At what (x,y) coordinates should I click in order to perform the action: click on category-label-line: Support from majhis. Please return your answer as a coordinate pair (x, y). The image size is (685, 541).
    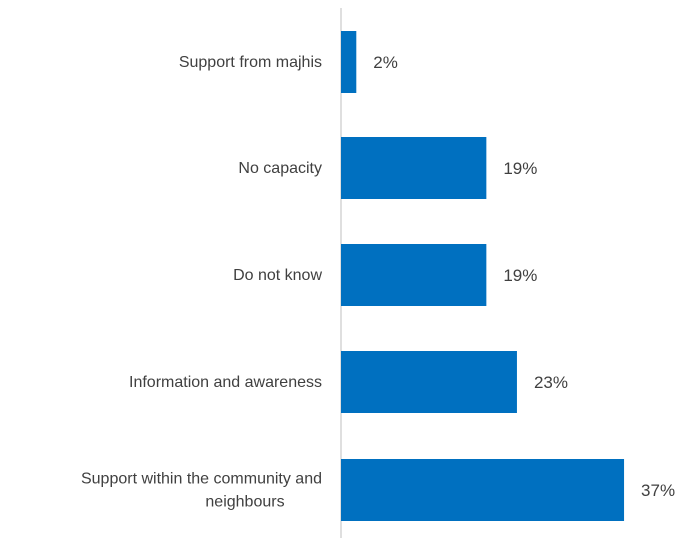
    Looking at the image, I should click on (250, 62).